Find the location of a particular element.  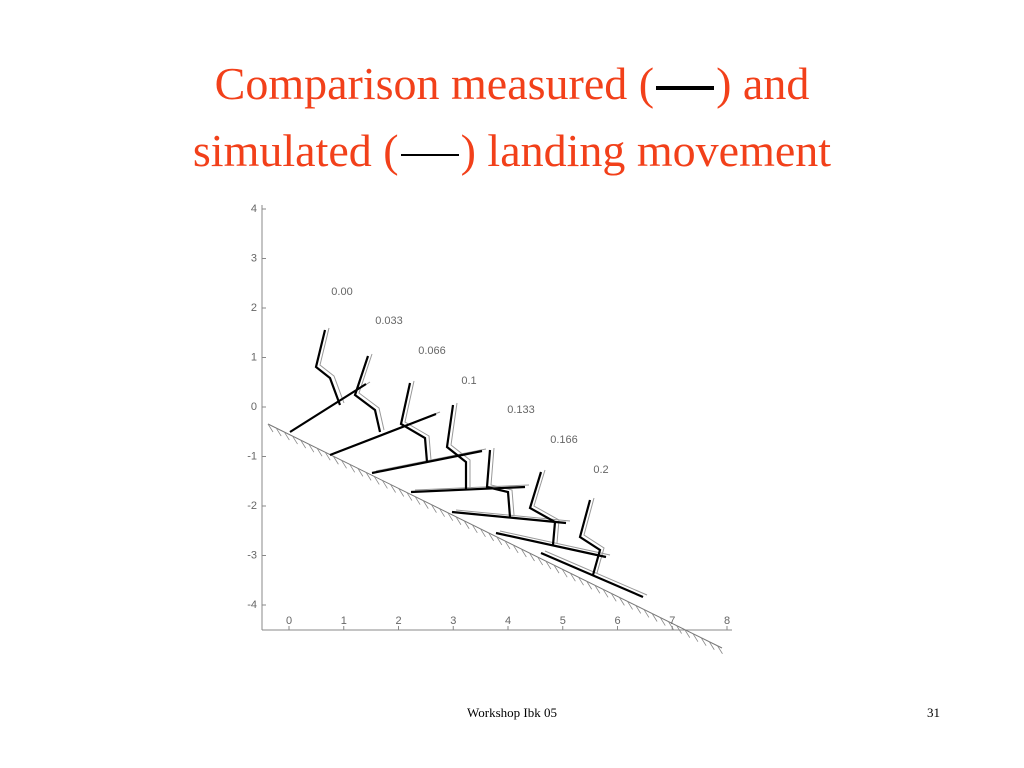

time-label: 0.2 is located at coordinates (600, 470).